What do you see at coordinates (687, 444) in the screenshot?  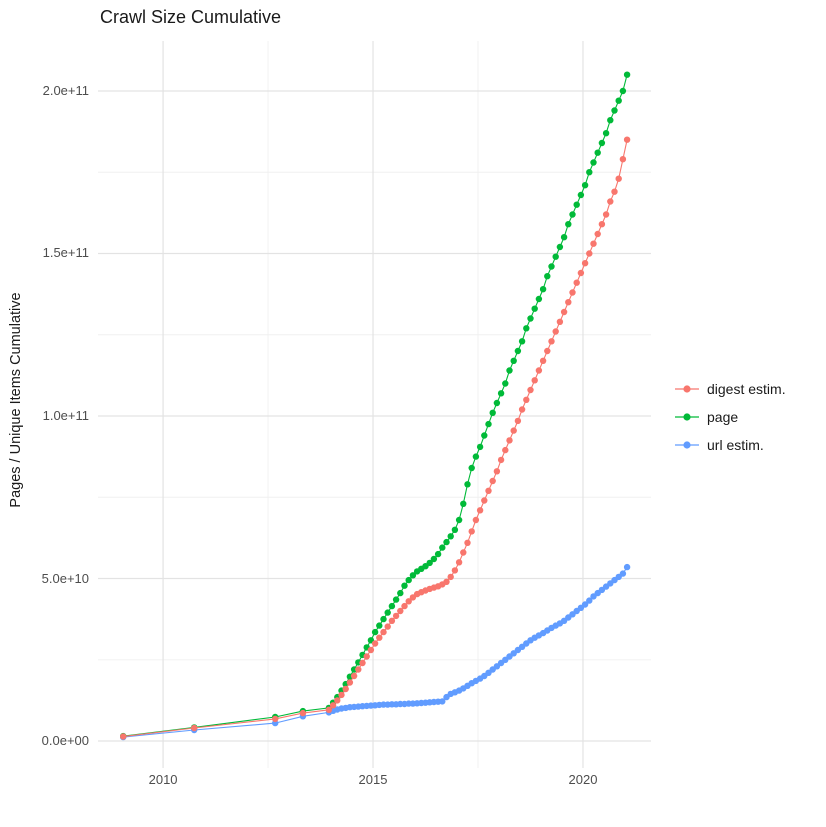 I see `legend-key-url-icon` at bounding box center [687, 444].